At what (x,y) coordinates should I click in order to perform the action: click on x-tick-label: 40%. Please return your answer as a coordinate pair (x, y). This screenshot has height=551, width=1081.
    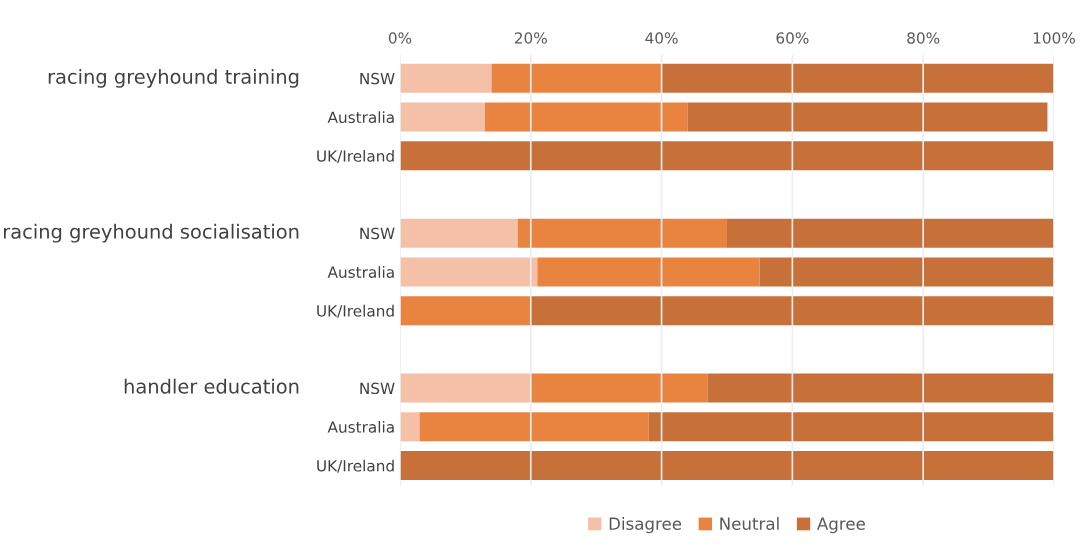
    Looking at the image, I should click on (661, 38).